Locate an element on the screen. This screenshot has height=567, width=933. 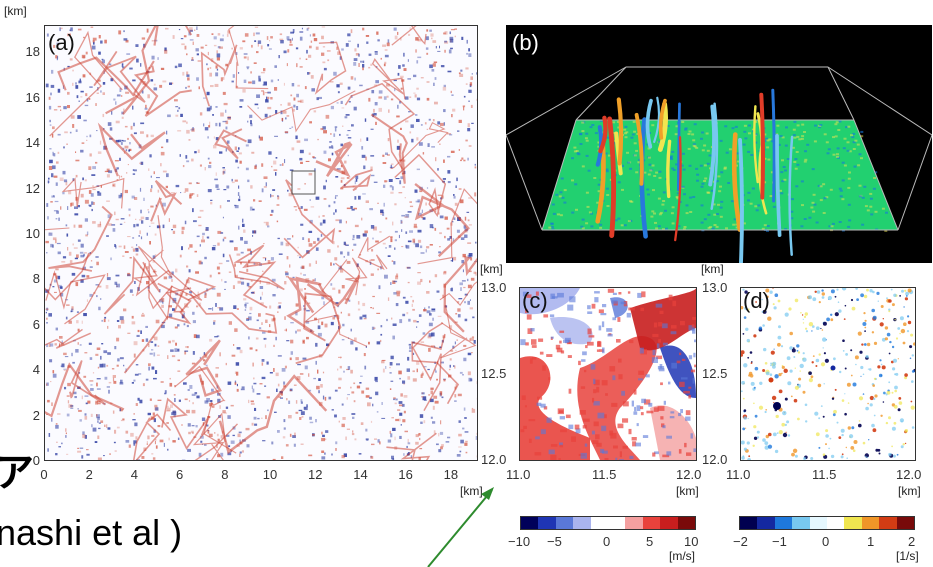
velocity-region is located at coordinates (678, 371).